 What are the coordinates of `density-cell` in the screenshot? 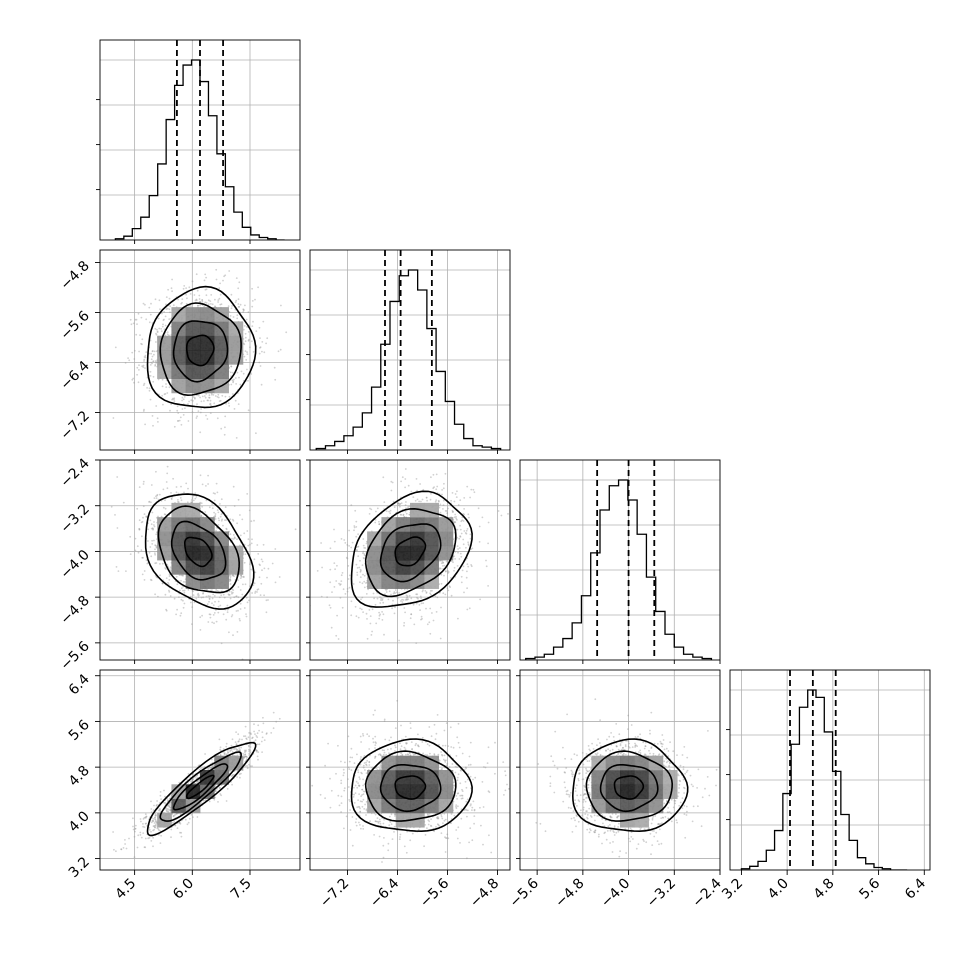 It's located at (207, 314).